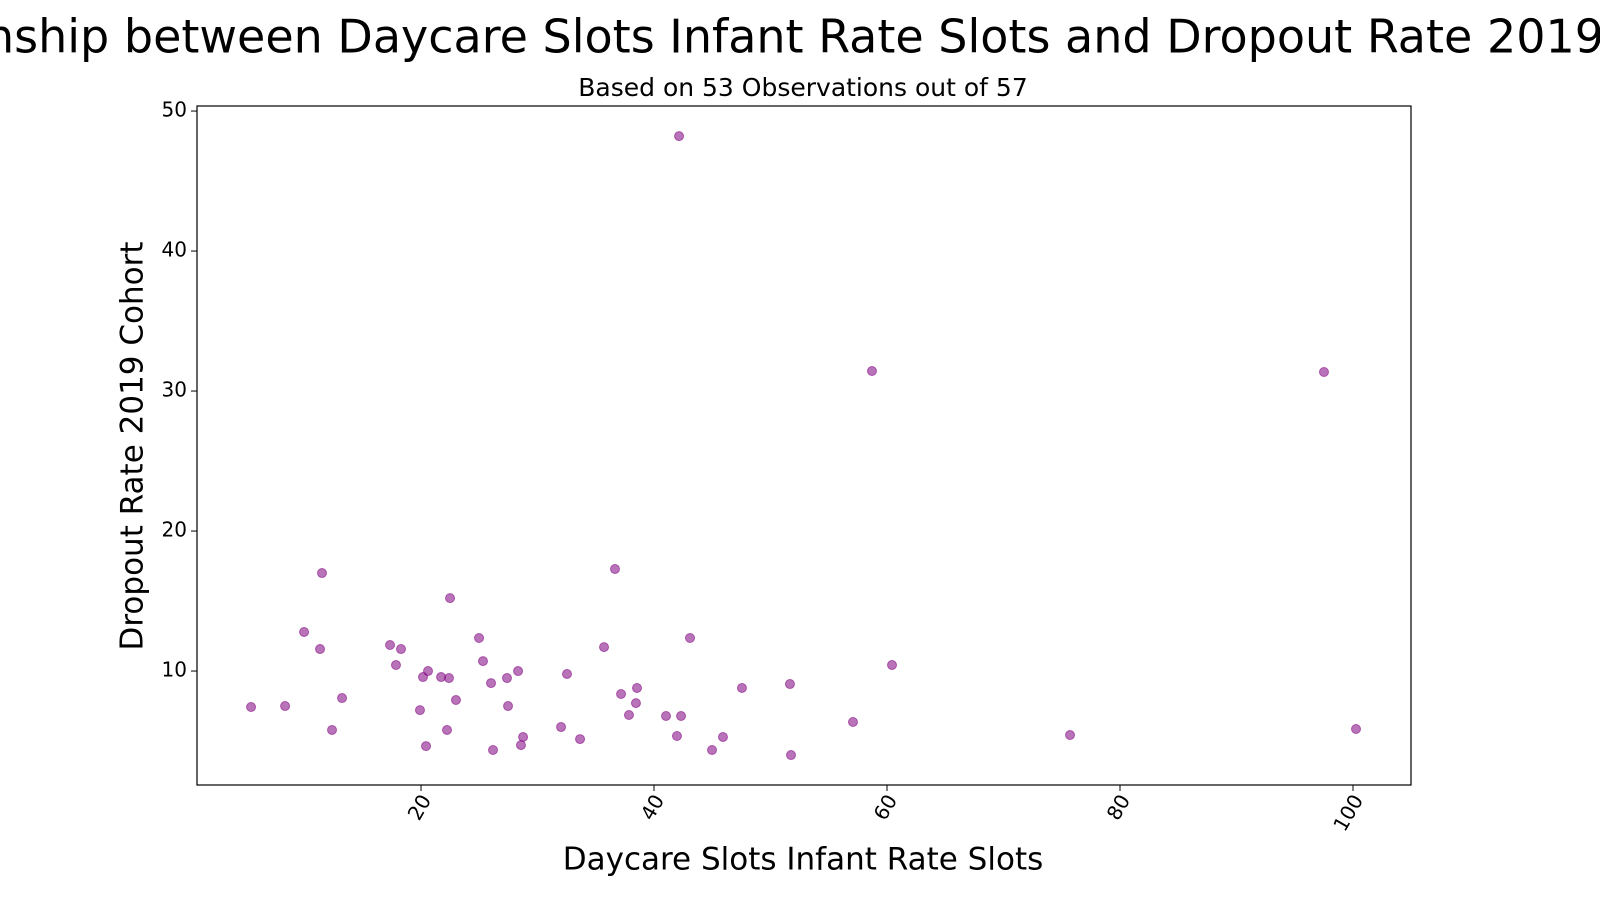 The image size is (1600, 900). What do you see at coordinates (174, 250) in the screenshot?
I see `y-tick-label: 40` at bounding box center [174, 250].